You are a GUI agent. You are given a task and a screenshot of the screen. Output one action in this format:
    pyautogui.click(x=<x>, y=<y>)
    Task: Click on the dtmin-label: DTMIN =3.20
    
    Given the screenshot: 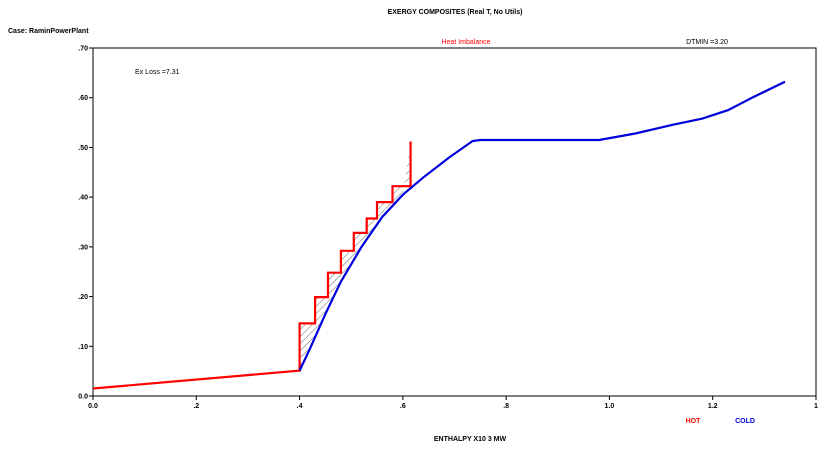 What is the action you would take?
    pyautogui.click(x=707, y=42)
    